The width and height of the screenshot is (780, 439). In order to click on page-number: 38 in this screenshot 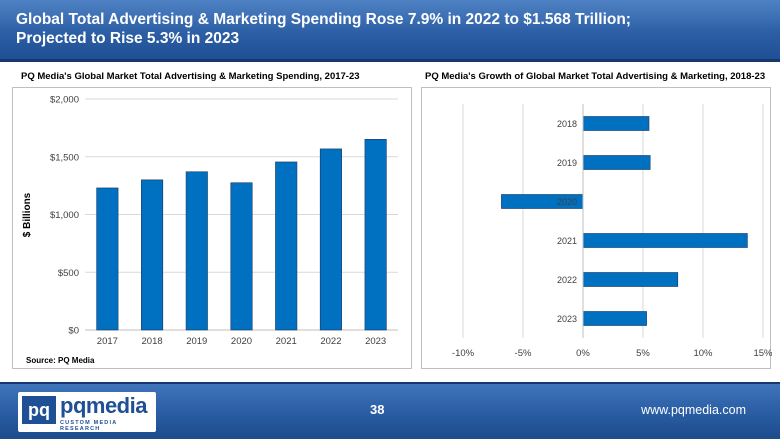, I will do `click(377, 409)`.